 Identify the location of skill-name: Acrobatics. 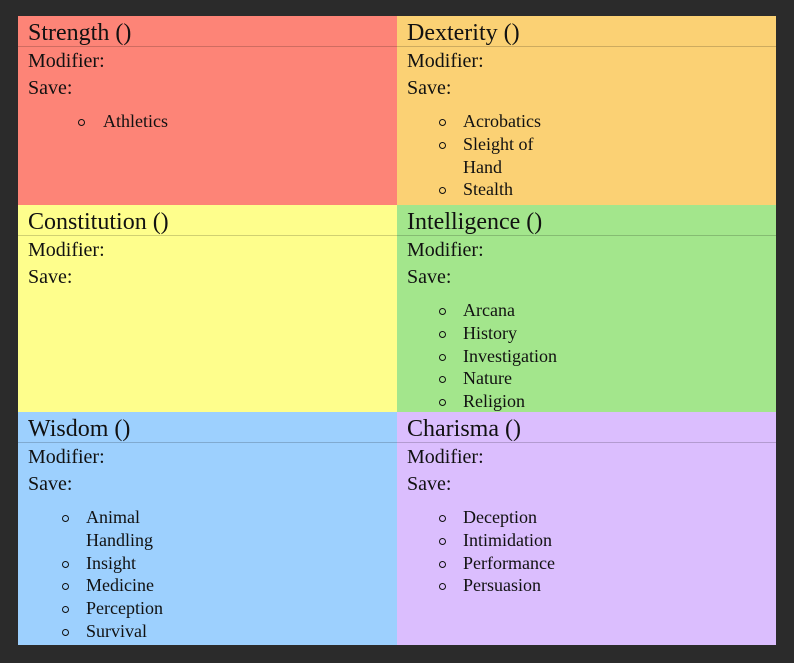
(502, 121).